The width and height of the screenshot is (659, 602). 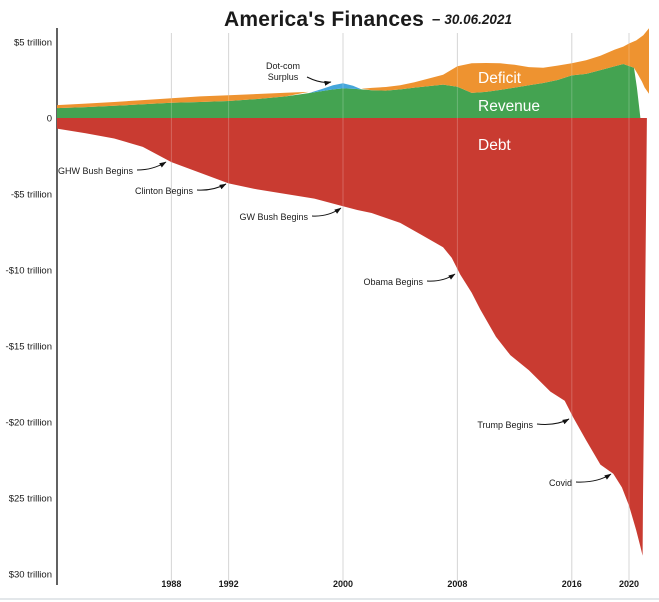 I want to click on y-tick-label: -$5 trillion, so click(x=31, y=195).